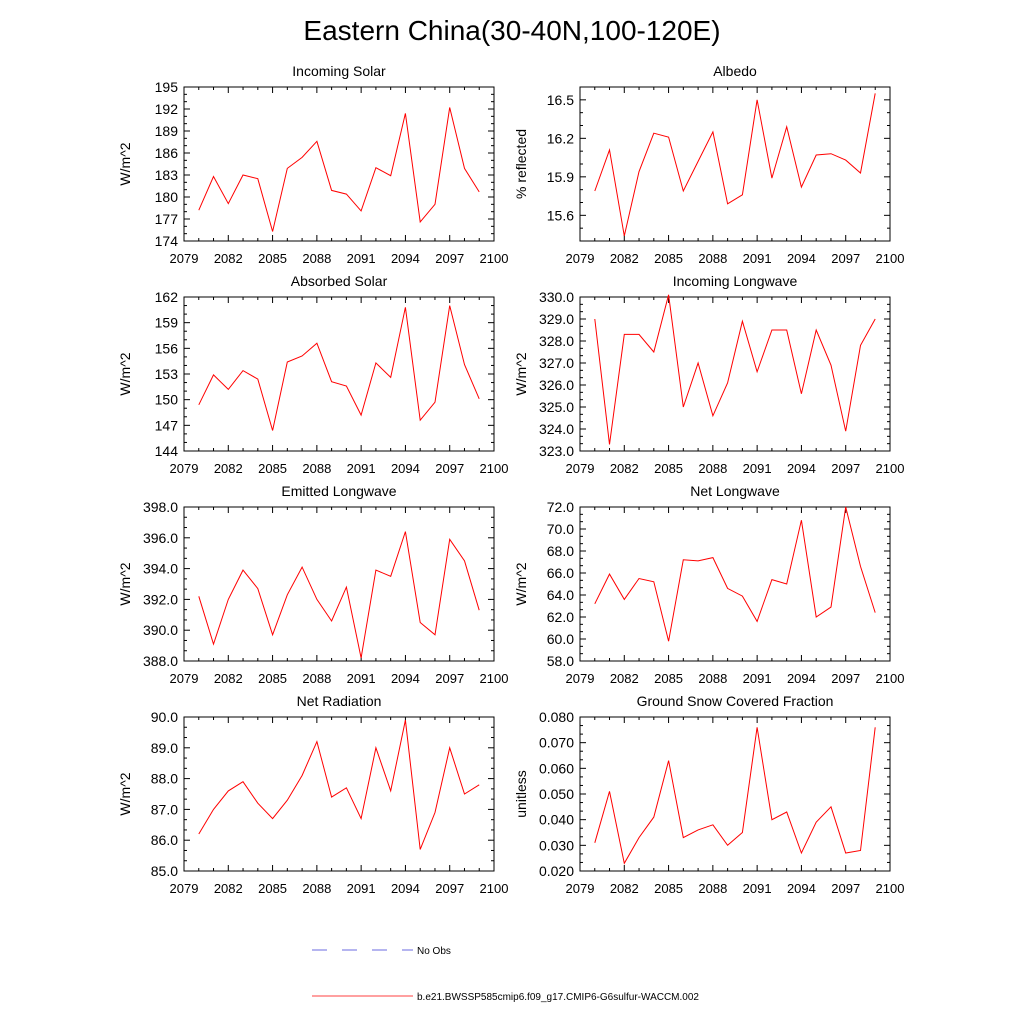 The width and height of the screenshot is (1024, 1029). I want to click on y-tick-label: 156, so click(167, 348).